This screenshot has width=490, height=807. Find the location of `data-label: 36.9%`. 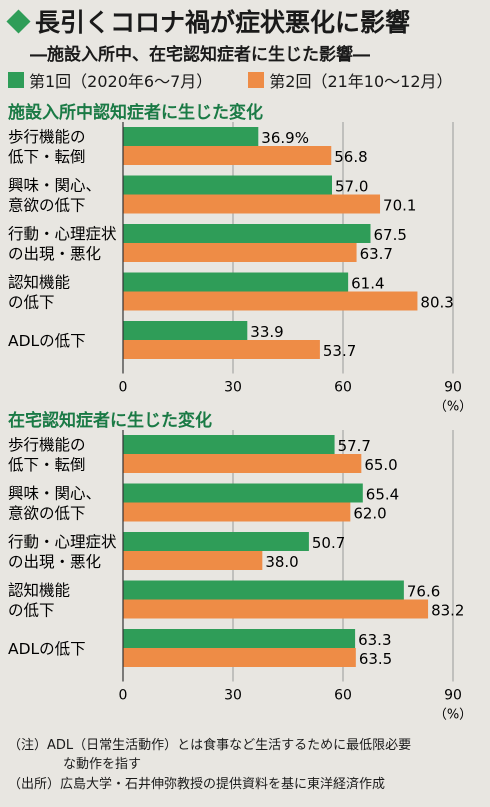

data-label: 36.9% is located at coordinates (285, 138).